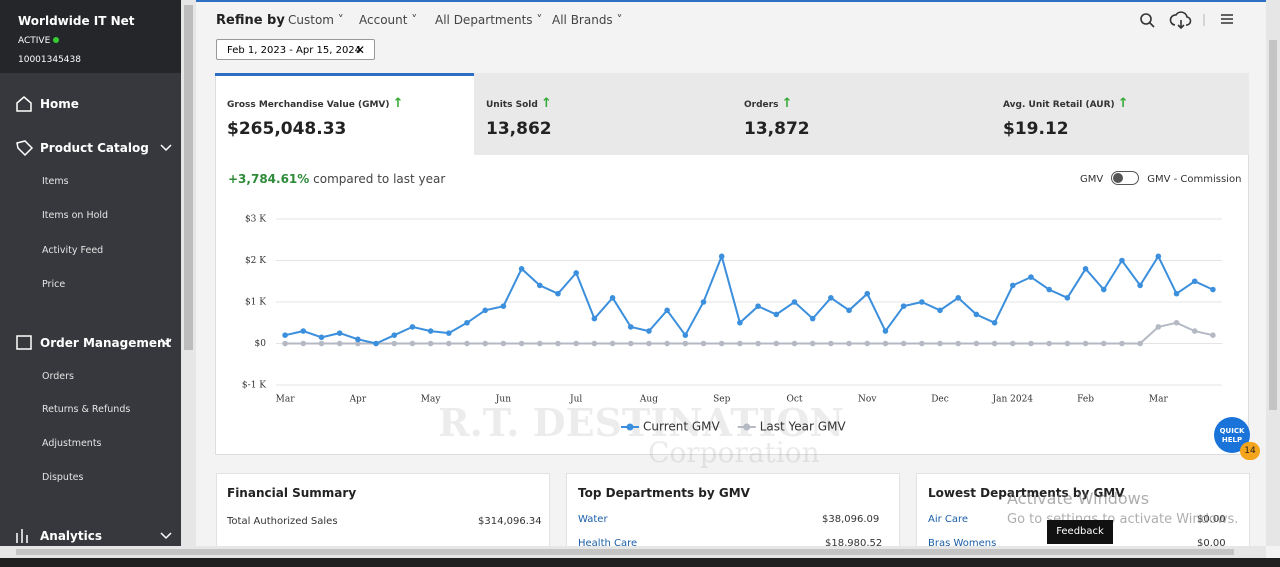 This screenshot has height=567, width=1280. I want to click on x-tick-label: Sep, so click(721, 400).